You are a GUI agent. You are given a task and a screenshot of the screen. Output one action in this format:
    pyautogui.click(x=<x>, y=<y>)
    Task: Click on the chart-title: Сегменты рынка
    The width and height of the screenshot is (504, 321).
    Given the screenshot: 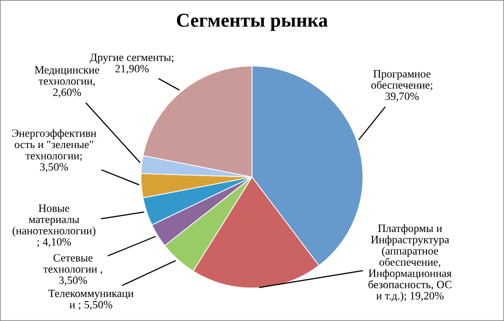 What is the action you would take?
    pyautogui.click(x=252, y=22)
    